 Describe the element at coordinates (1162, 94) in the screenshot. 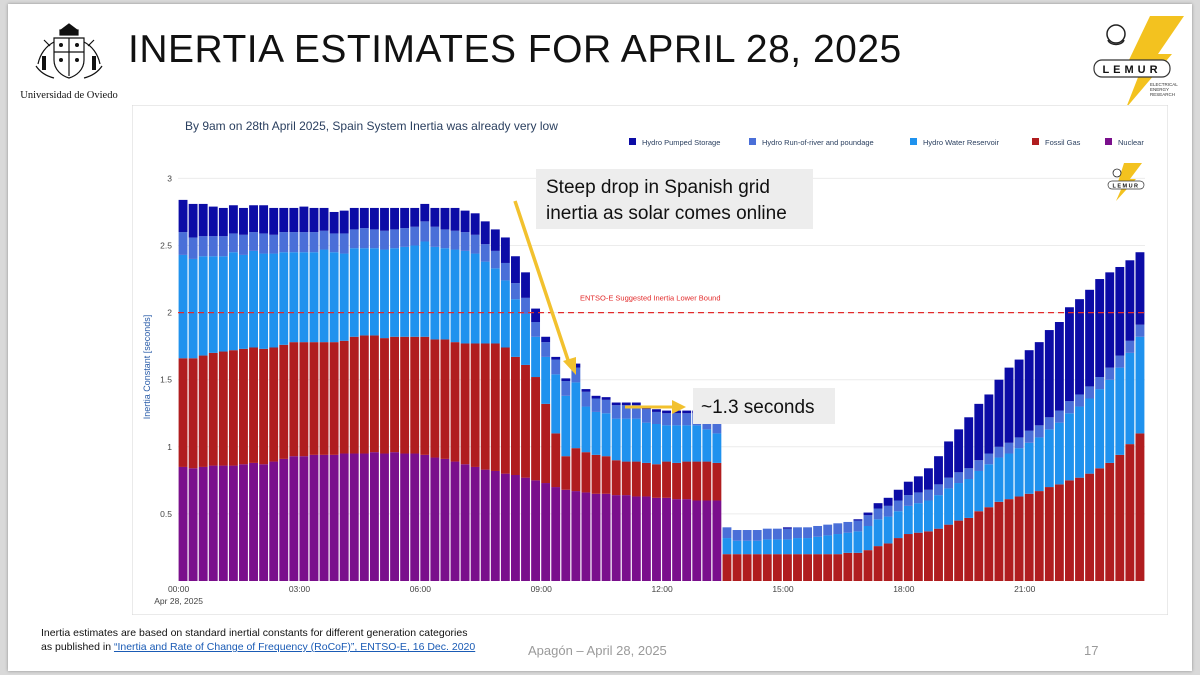

I see `lemur-subtext-3: RESEARCH` at that location.